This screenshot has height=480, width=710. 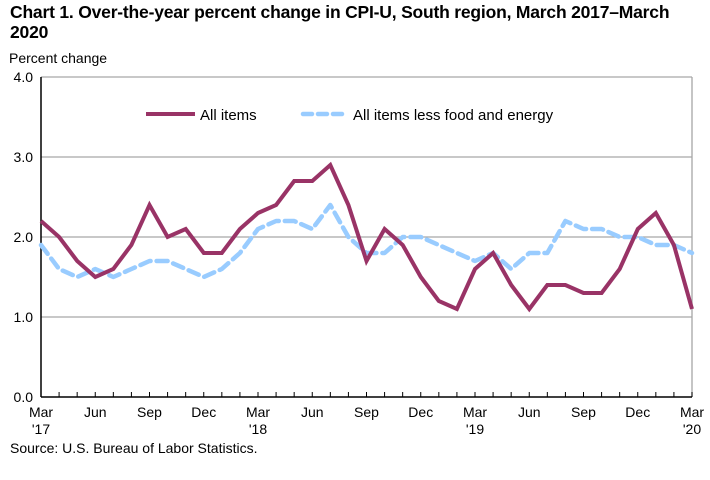 I want to click on x-tick-label-year: '20, so click(x=692, y=429).